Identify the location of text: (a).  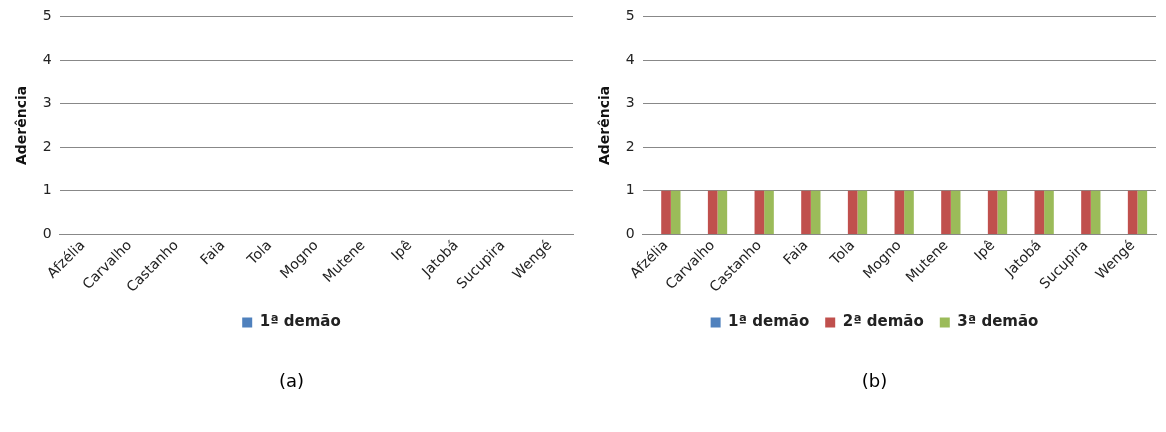
(291, 380).